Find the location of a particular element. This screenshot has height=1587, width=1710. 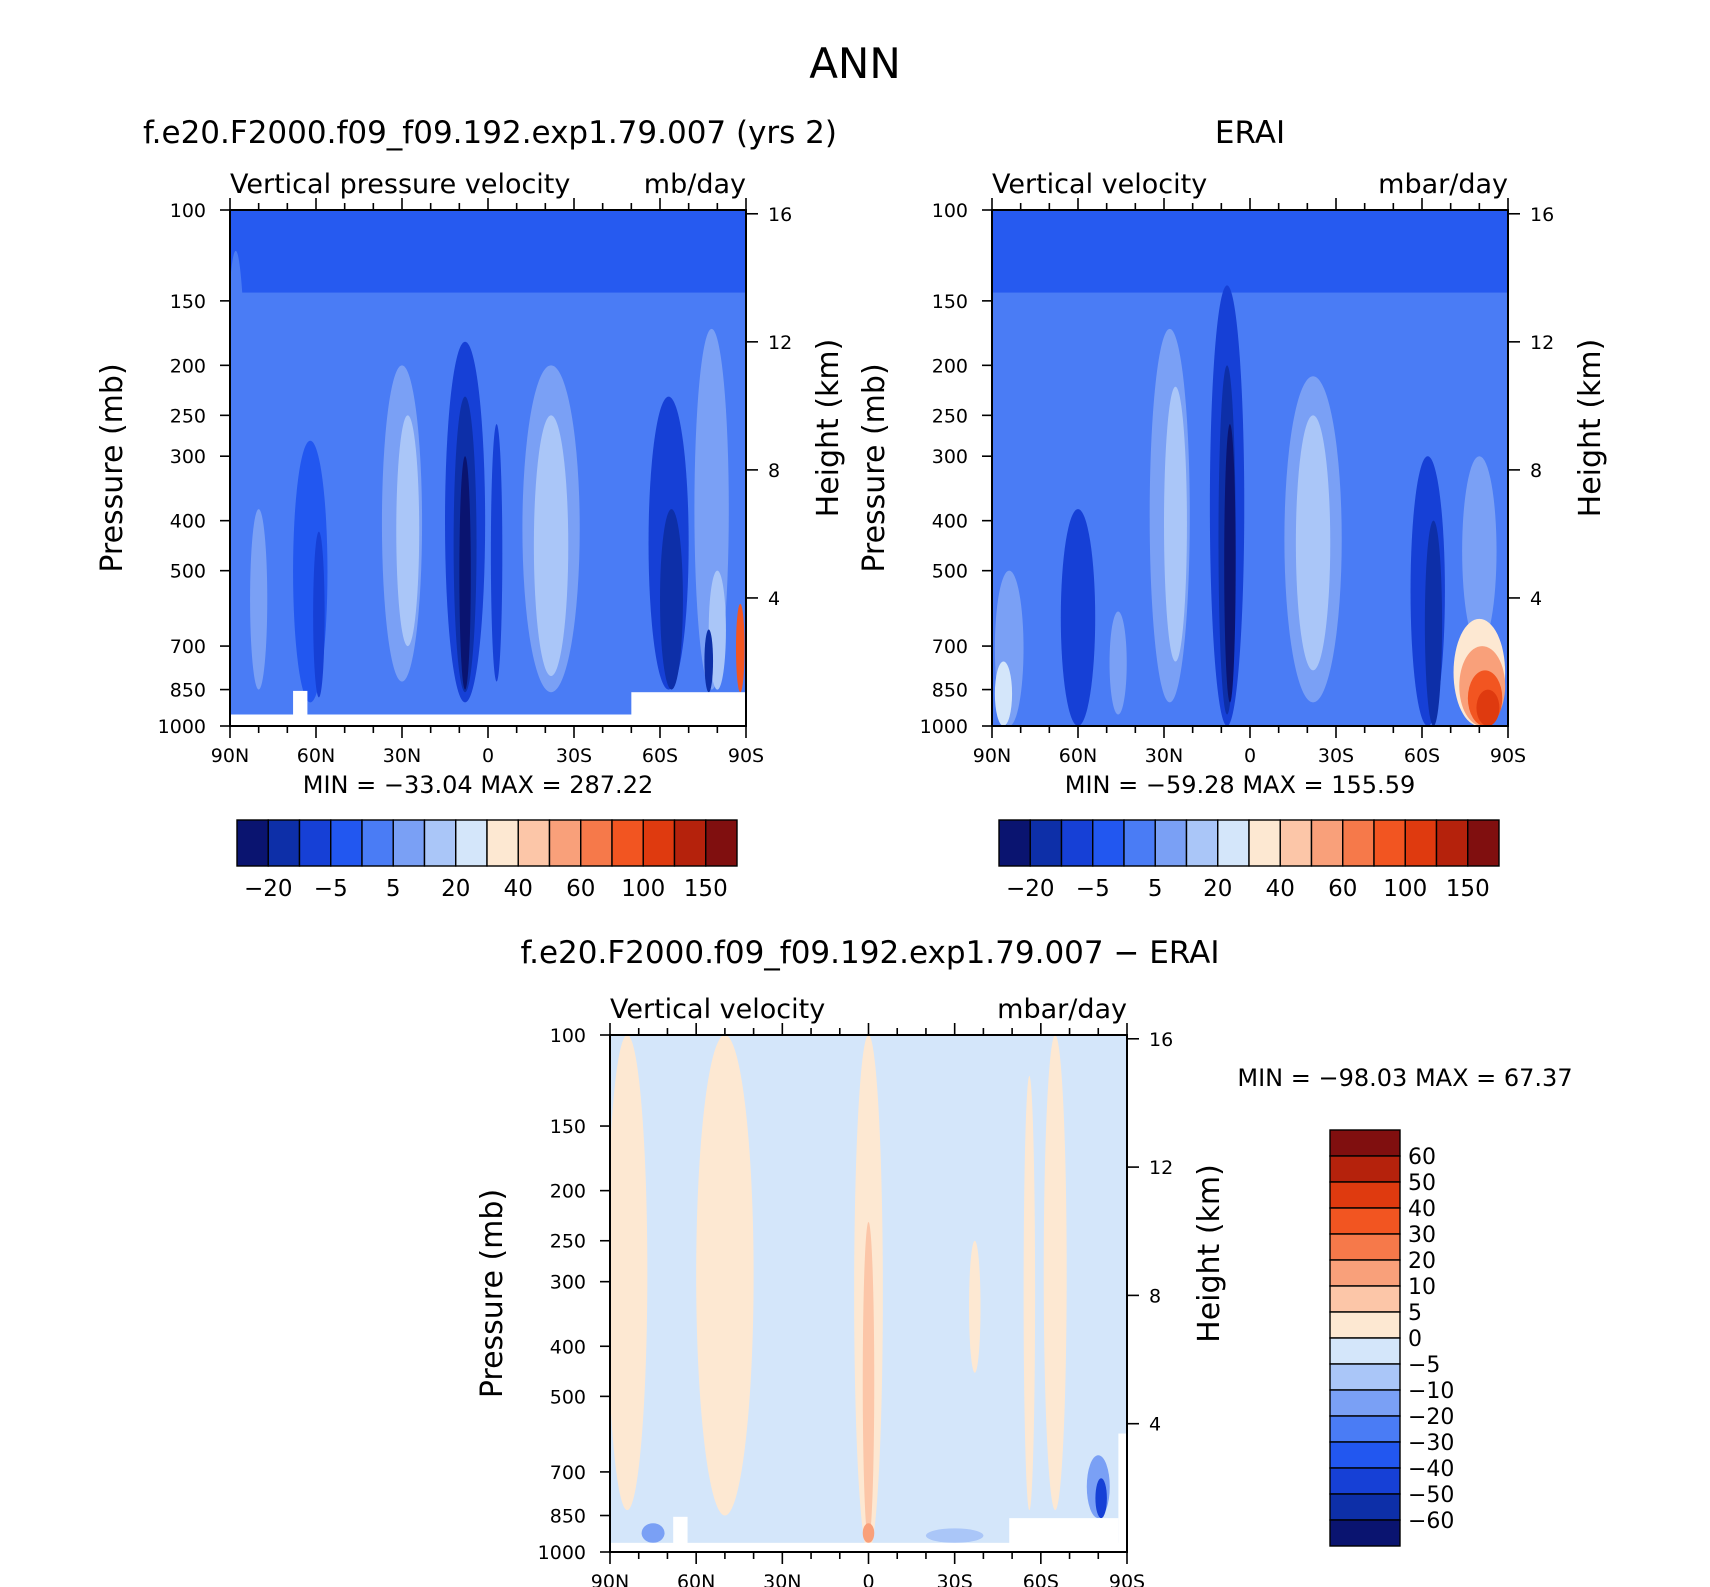

y-axis-label: Pressure (mb) is located at coordinates (112, 467).